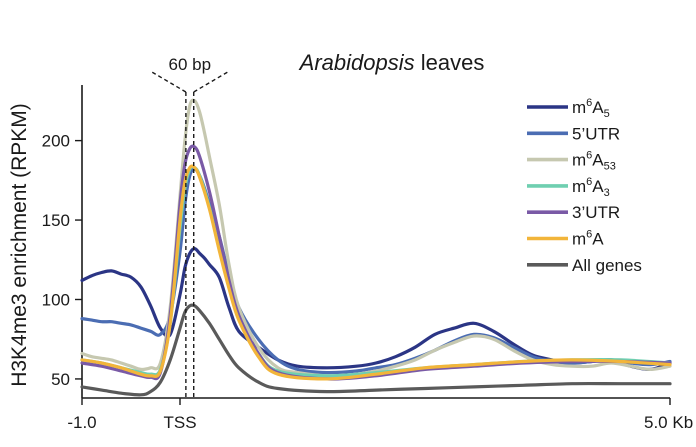 Image resolution: width=696 pixels, height=447 pixels. Describe the element at coordinates (190, 226) in the screenshot. I see `annotation-60bp: 60 bp` at that location.